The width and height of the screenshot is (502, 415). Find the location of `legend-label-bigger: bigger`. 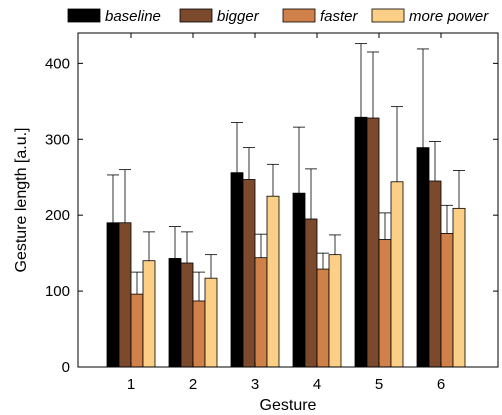

legend-label-bigger: bigger is located at coordinates (238, 16).